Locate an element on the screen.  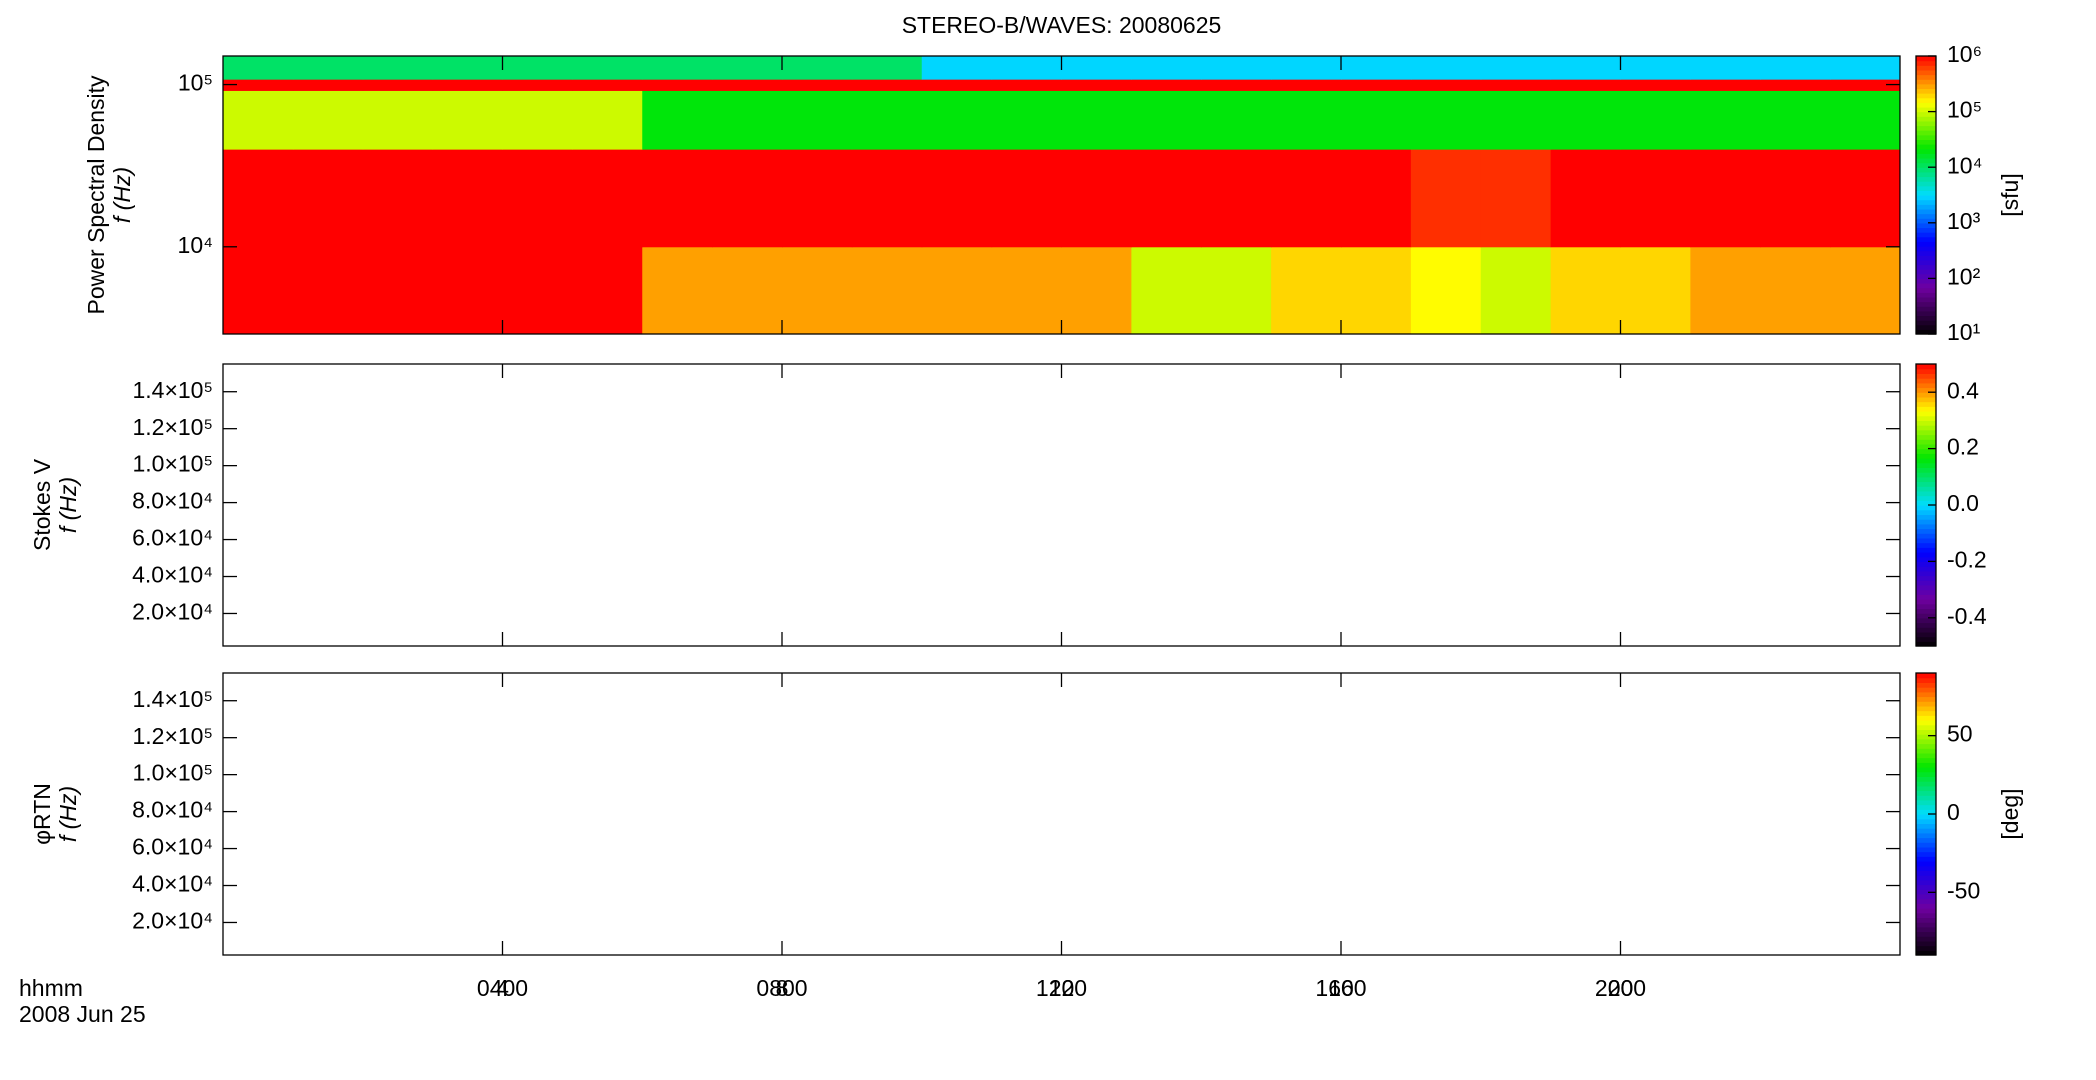
y-tick-label: 2.0×10⁴ is located at coordinates (172, 921).